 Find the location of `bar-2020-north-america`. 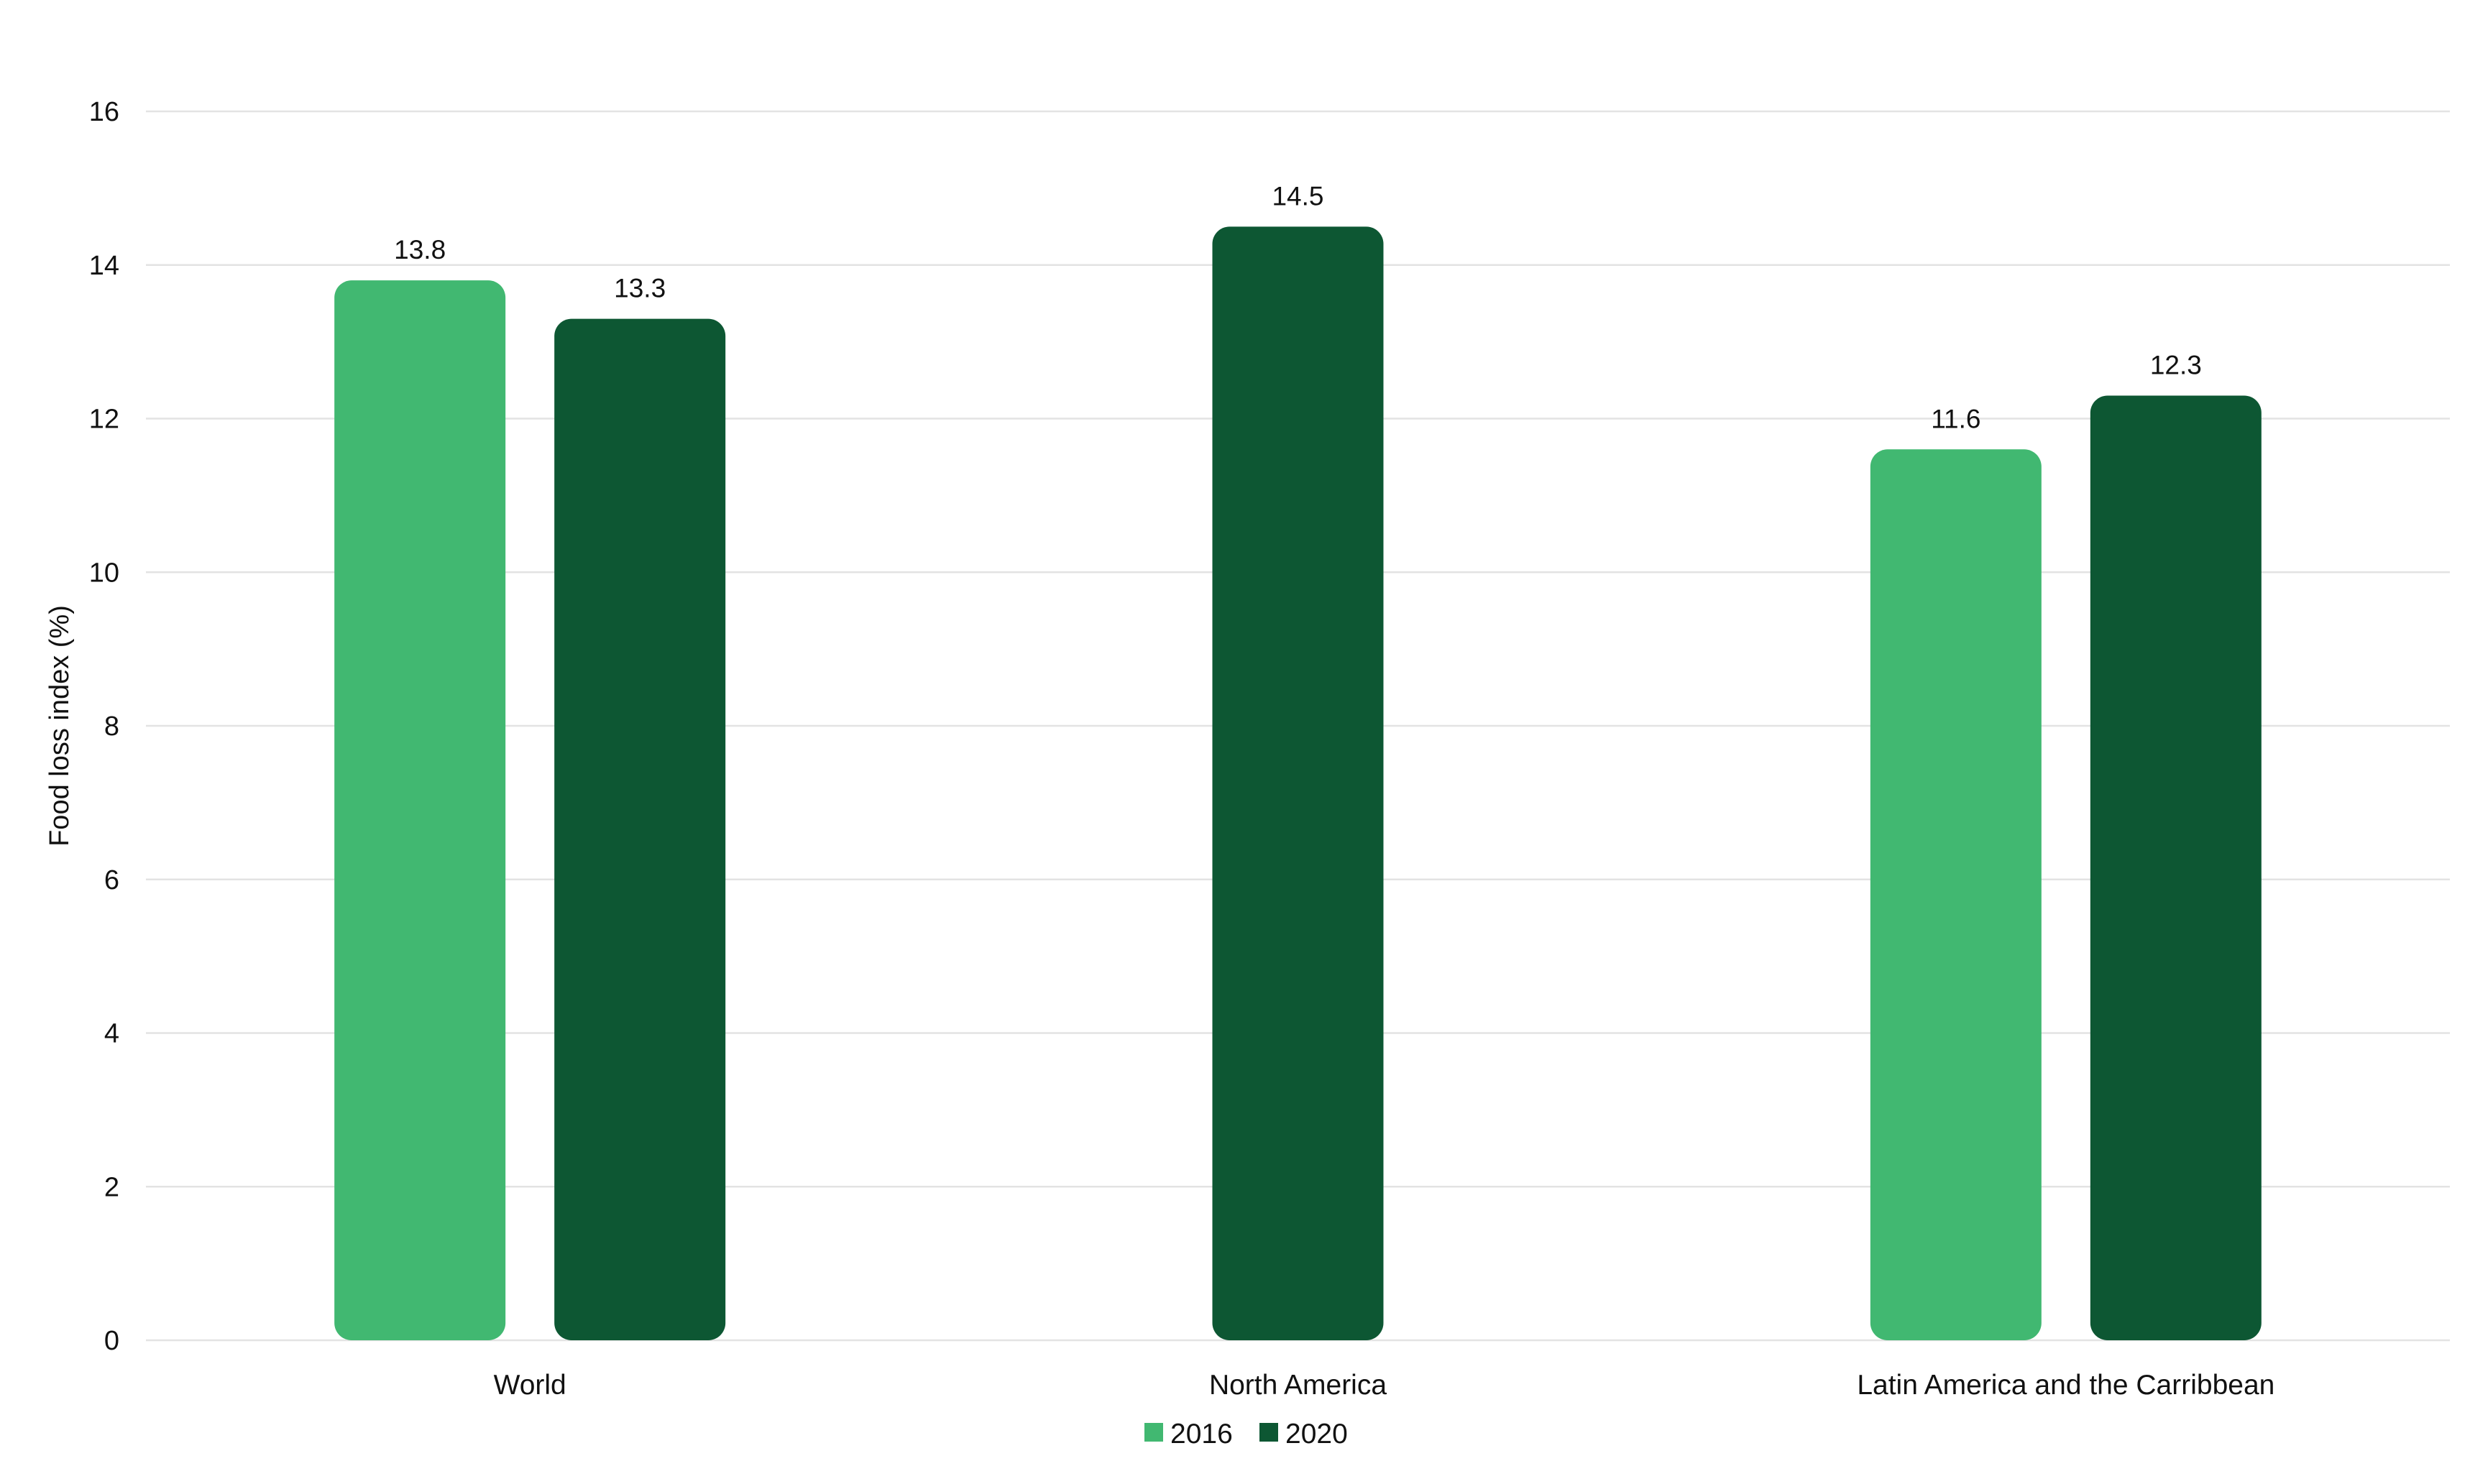

bar-2020-north-america is located at coordinates (1298, 783).